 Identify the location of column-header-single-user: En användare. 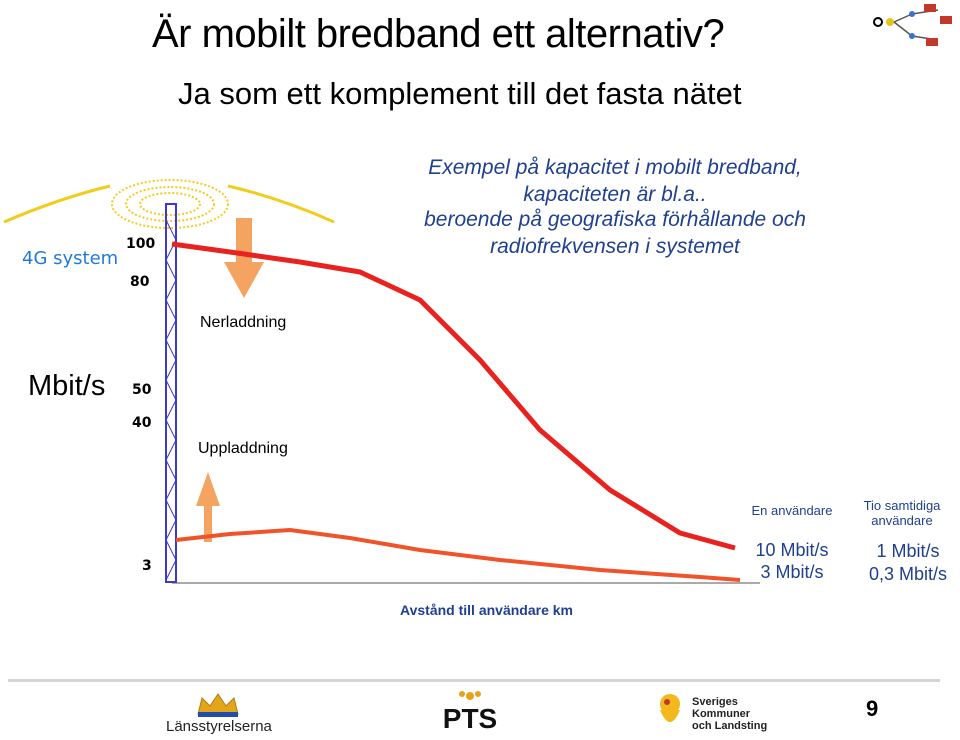
(792, 510).